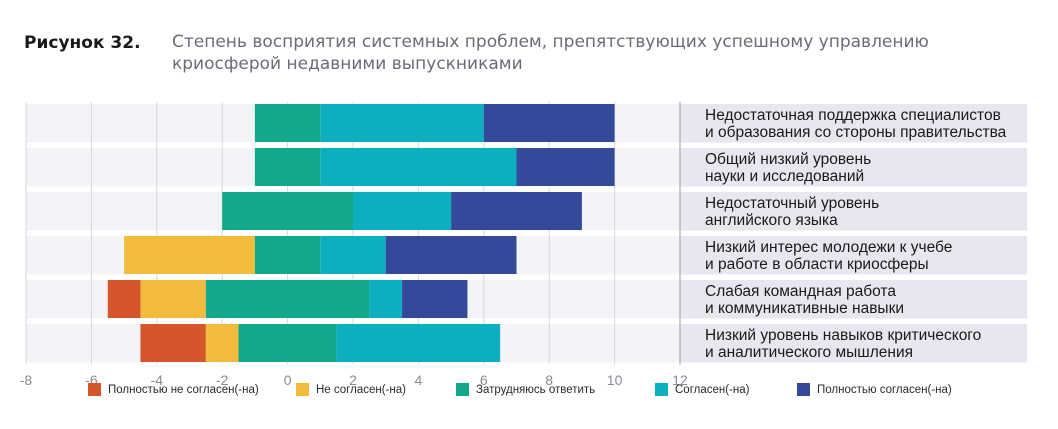  I want to click on legend-item: Полностью не согласен(-на), so click(173, 389).